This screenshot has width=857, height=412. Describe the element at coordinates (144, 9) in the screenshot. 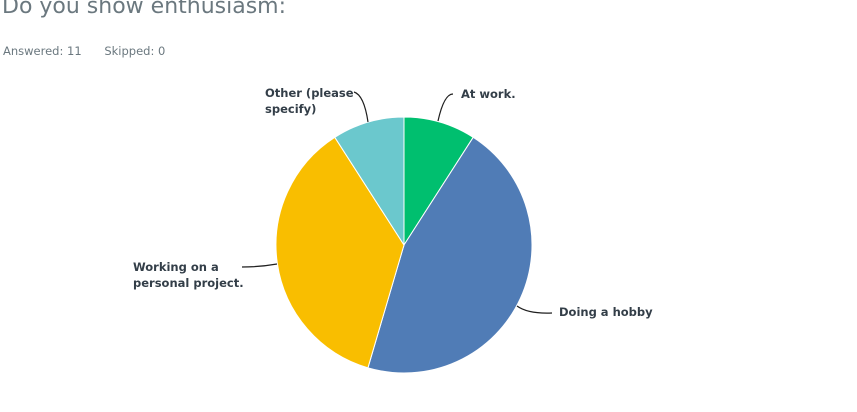

I see `question-title: Do you show enthusiasm:` at that location.